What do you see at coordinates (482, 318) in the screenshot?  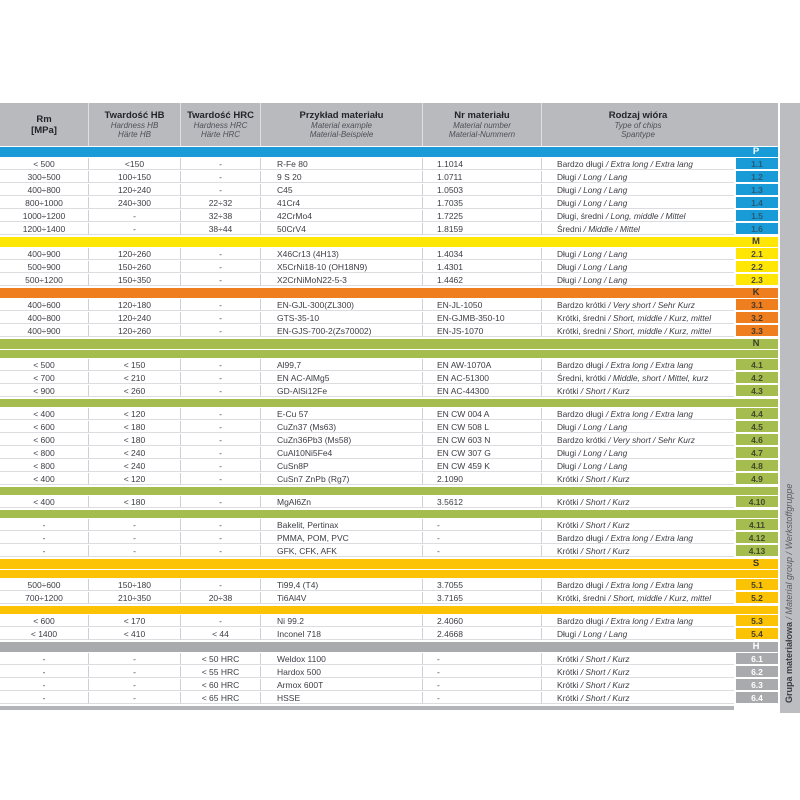 I see `cell-number: EN-GJMB-350-10` at bounding box center [482, 318].